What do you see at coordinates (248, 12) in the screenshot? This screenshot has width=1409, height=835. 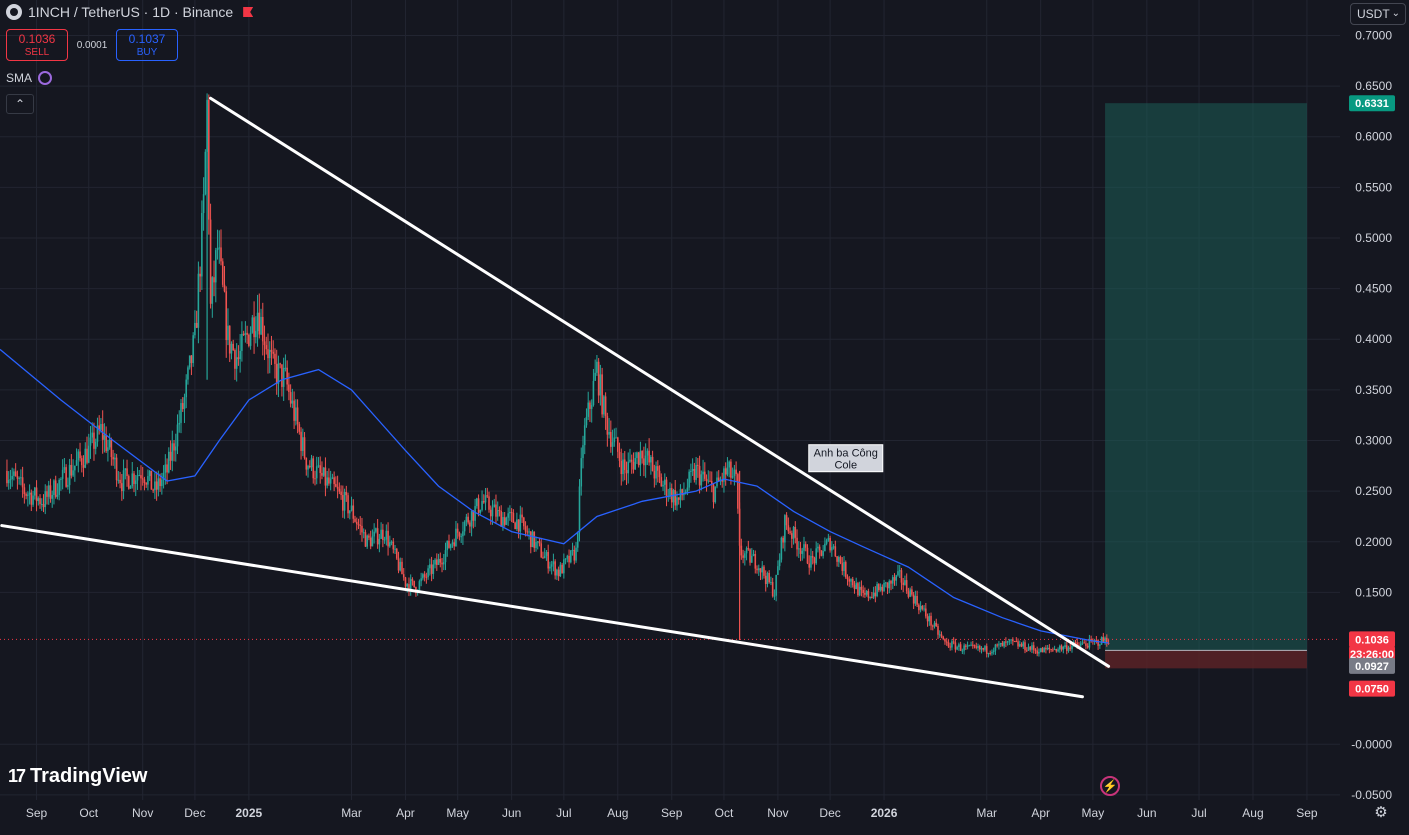 I see `flag-icon` at bounding box center [248, 12].